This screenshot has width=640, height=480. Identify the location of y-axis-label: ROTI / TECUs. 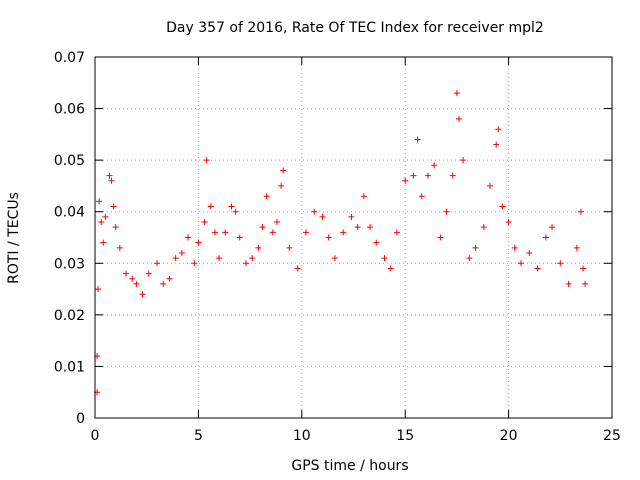
(14, 238).